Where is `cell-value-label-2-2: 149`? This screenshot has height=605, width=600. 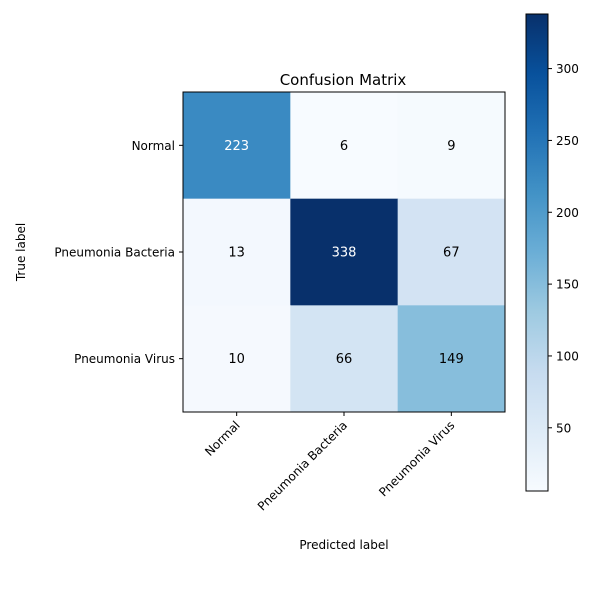 cell-value-label-2-2: 149 is located at coordinates (451, 359).